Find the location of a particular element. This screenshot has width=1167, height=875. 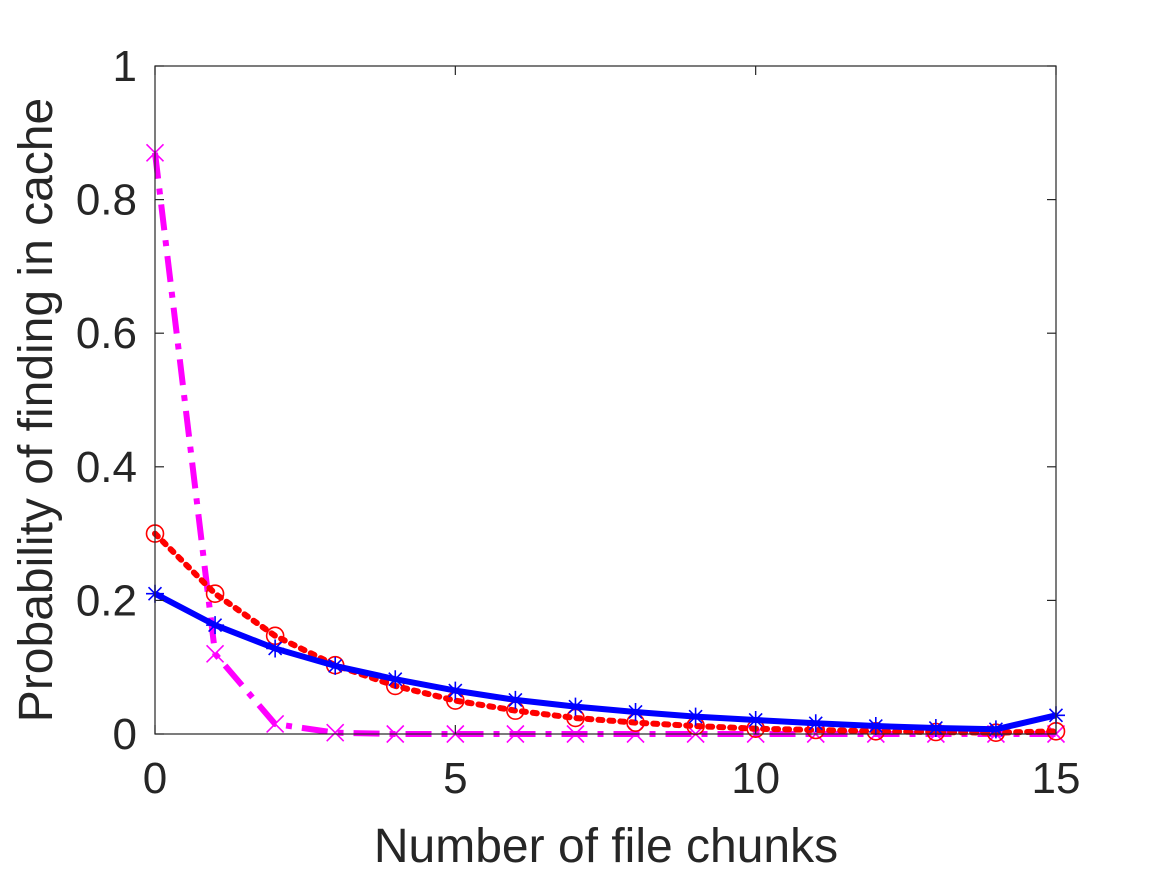

x-tick-label: 15 is located at coordinates (1056, 778).